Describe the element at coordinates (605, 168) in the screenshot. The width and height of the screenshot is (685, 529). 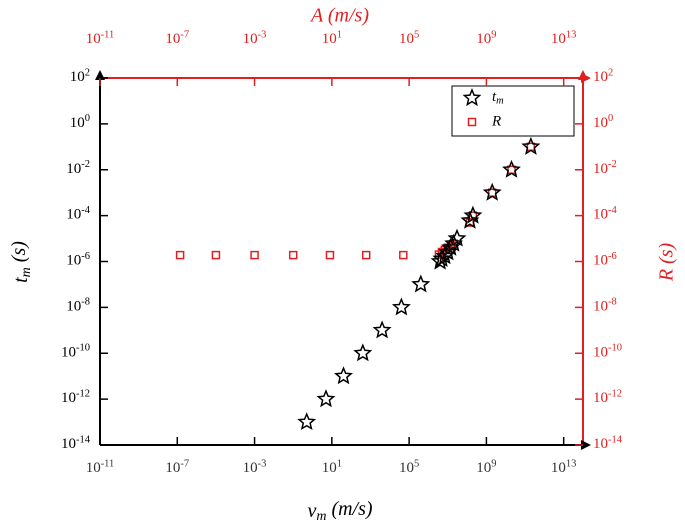
I see `y2-tick-label: 10⁻²` at that location.